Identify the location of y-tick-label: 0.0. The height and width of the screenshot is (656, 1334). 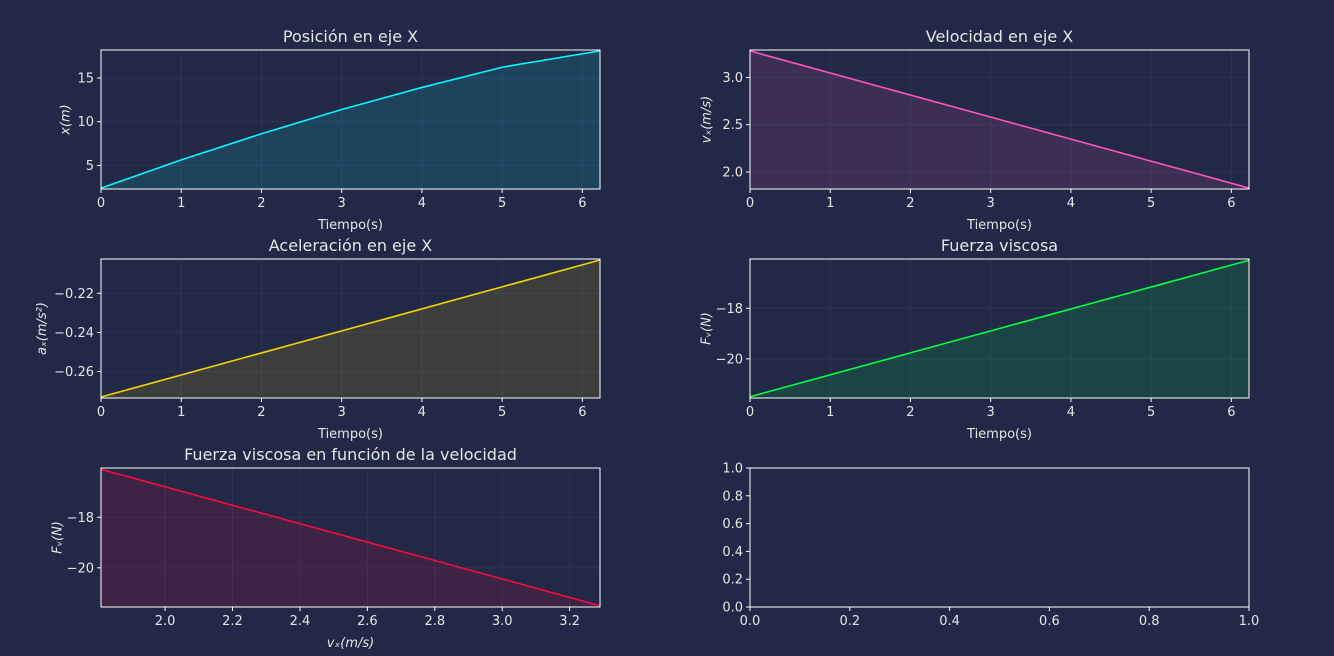
(732, 608).